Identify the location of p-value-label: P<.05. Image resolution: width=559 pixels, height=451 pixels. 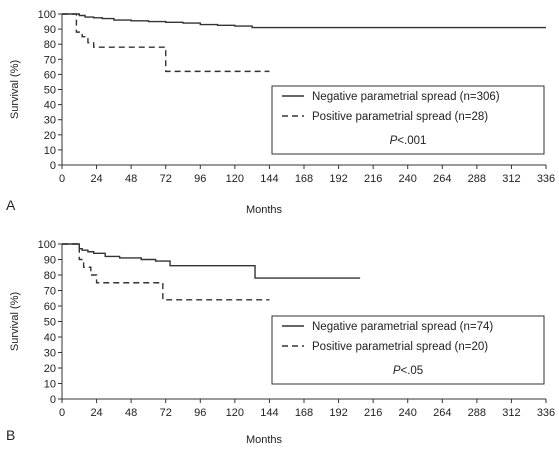
(408, 371).